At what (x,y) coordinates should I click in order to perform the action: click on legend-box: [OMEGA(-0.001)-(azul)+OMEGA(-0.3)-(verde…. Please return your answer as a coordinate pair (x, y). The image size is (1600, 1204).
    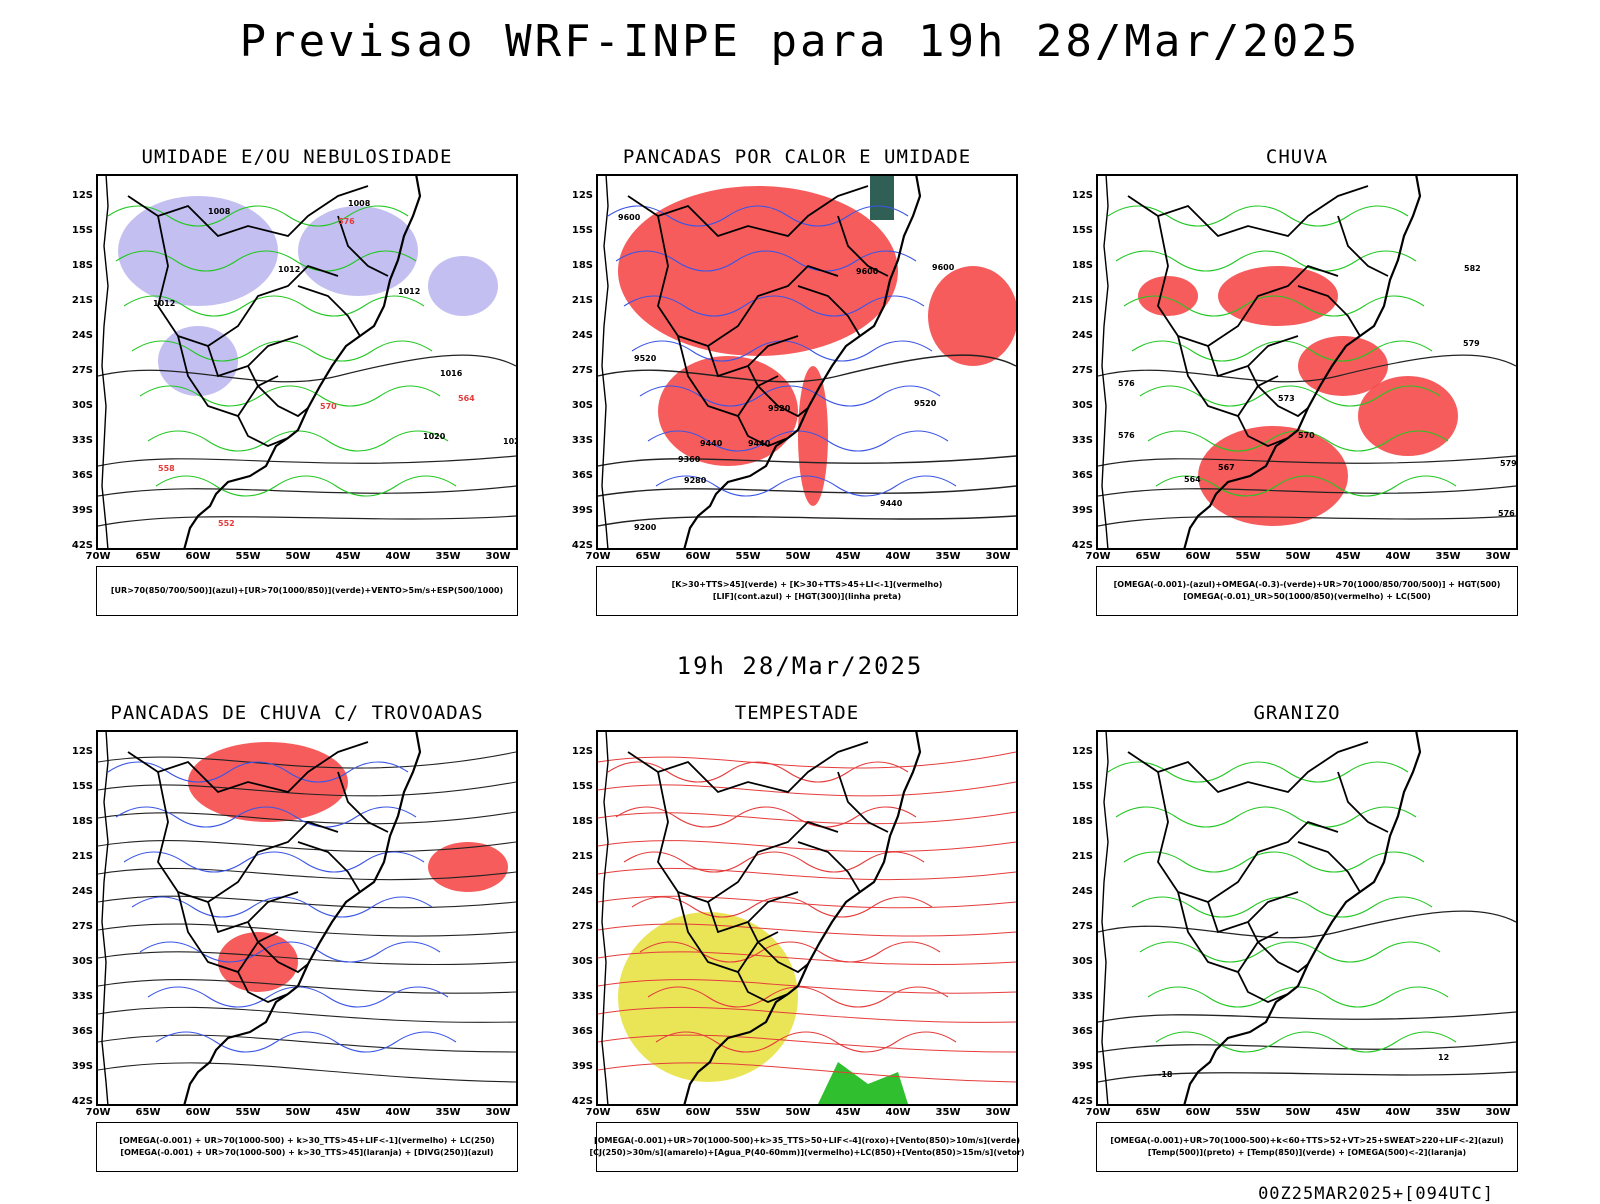
    Looking at the image, I should click on (1307, 591).